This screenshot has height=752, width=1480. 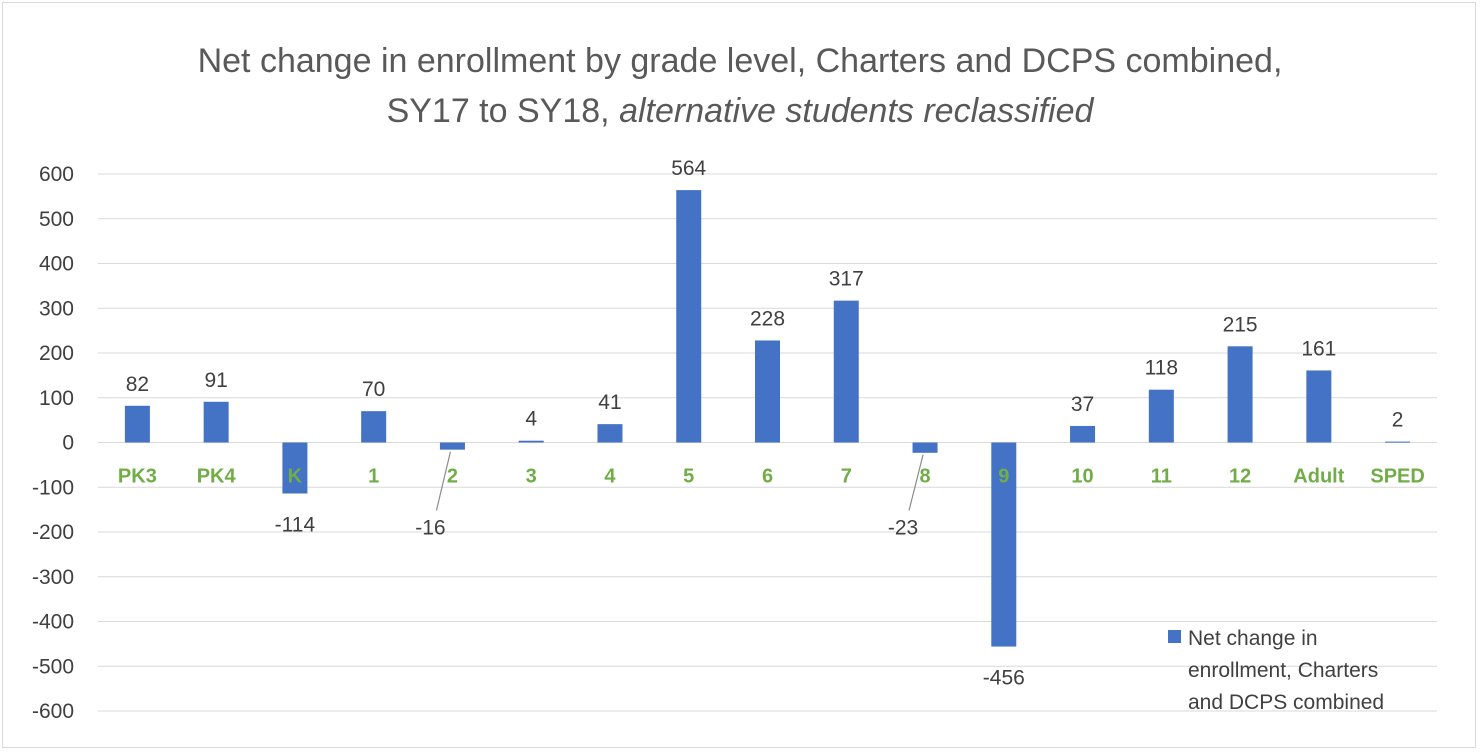 What do you see at coordinates (846, 279) in the screenshot?
I see `data-label: 317` at bounding box center [846, 279].